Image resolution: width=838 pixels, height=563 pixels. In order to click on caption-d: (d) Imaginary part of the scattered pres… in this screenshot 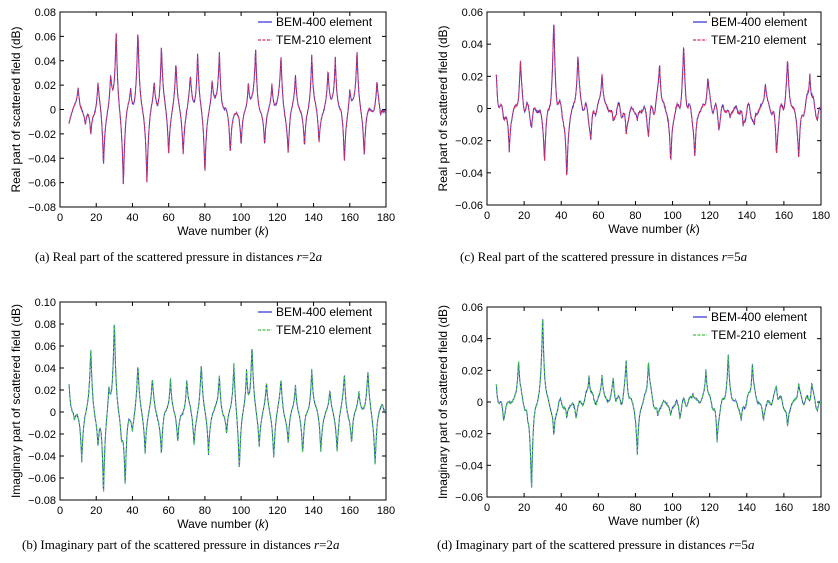, I will do `click(596, 544)`.